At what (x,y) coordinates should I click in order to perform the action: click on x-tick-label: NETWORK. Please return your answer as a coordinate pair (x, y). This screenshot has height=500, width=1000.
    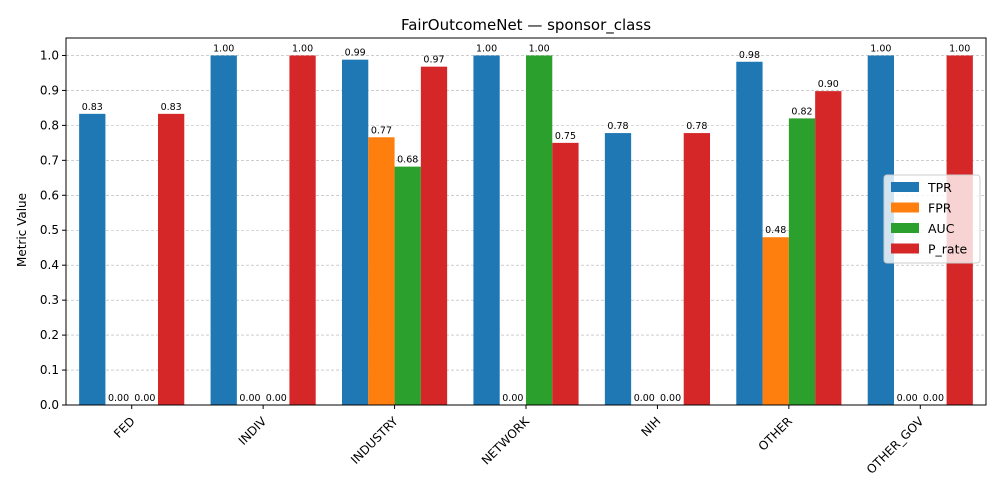
    Looking at the image, I should click on (506, 440).